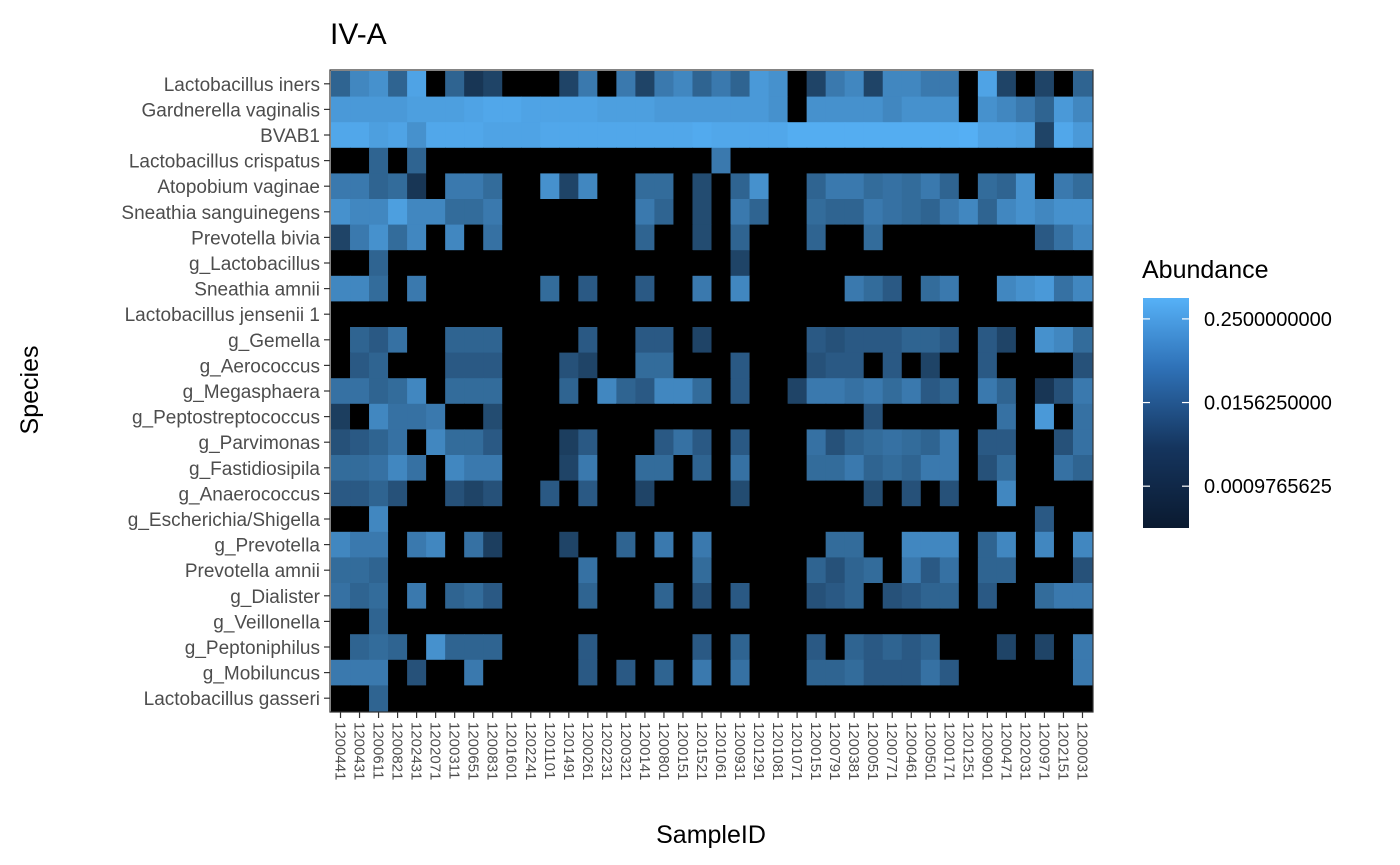 This screenshot has width=1400, height=865. I want to click on x-tick-label: 1201071, so click(796, 751).